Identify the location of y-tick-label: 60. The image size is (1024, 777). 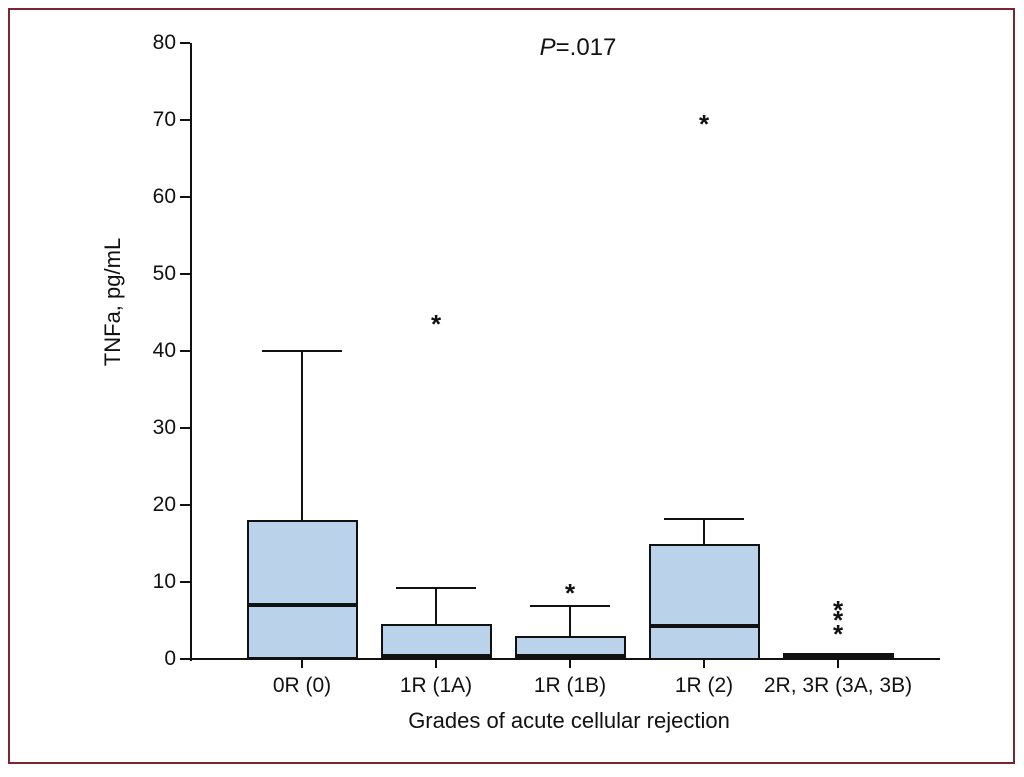
(164, 196).